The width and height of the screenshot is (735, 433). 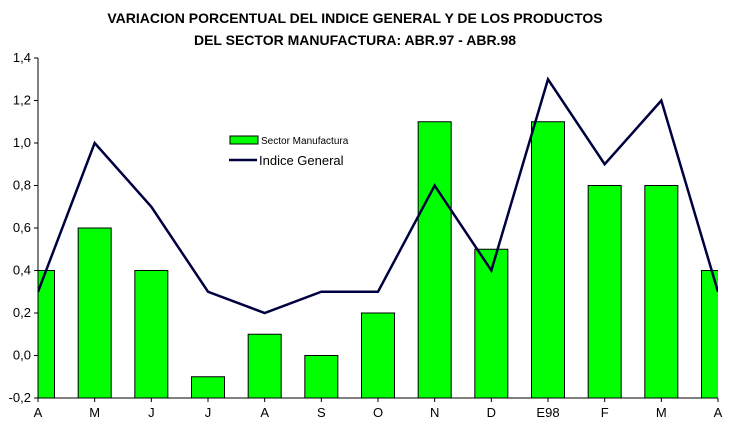 What do you see at coordinates (151, 412) in the screenshot?
I see `x-tick-label-2: J` at bounding box center [151, 412].